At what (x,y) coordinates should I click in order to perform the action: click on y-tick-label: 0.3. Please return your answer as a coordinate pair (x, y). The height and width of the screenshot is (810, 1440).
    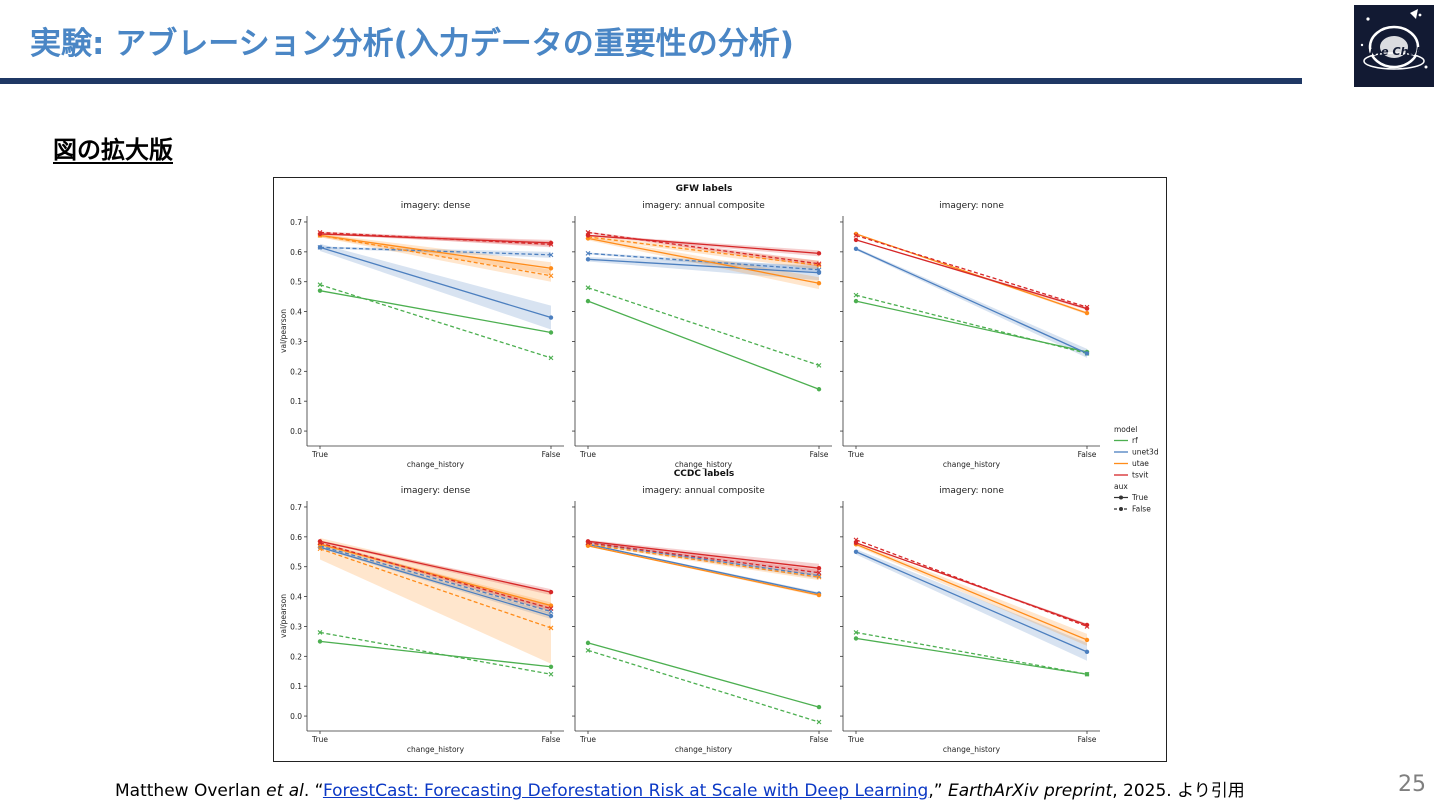
    Looking at the image, I should click on (296, 626).